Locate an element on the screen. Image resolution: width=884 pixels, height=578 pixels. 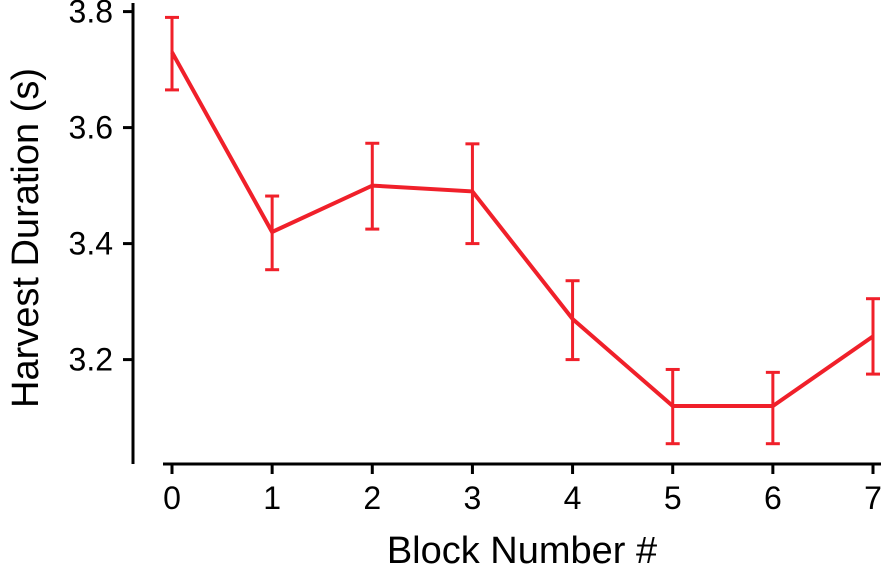
x-tick-label: 0 is located at coordinates (172, 498).